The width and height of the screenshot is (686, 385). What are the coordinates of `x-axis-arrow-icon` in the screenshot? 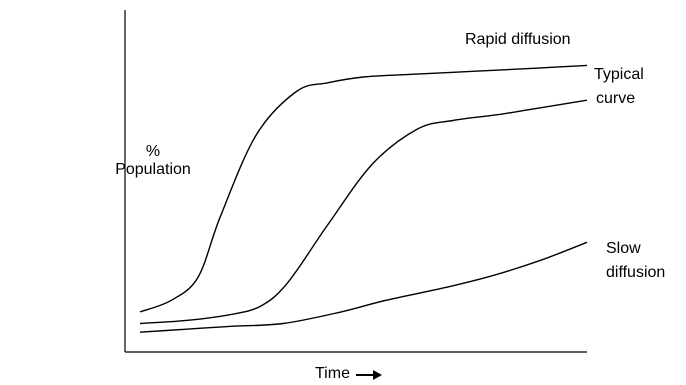 It's located at (369, 375).